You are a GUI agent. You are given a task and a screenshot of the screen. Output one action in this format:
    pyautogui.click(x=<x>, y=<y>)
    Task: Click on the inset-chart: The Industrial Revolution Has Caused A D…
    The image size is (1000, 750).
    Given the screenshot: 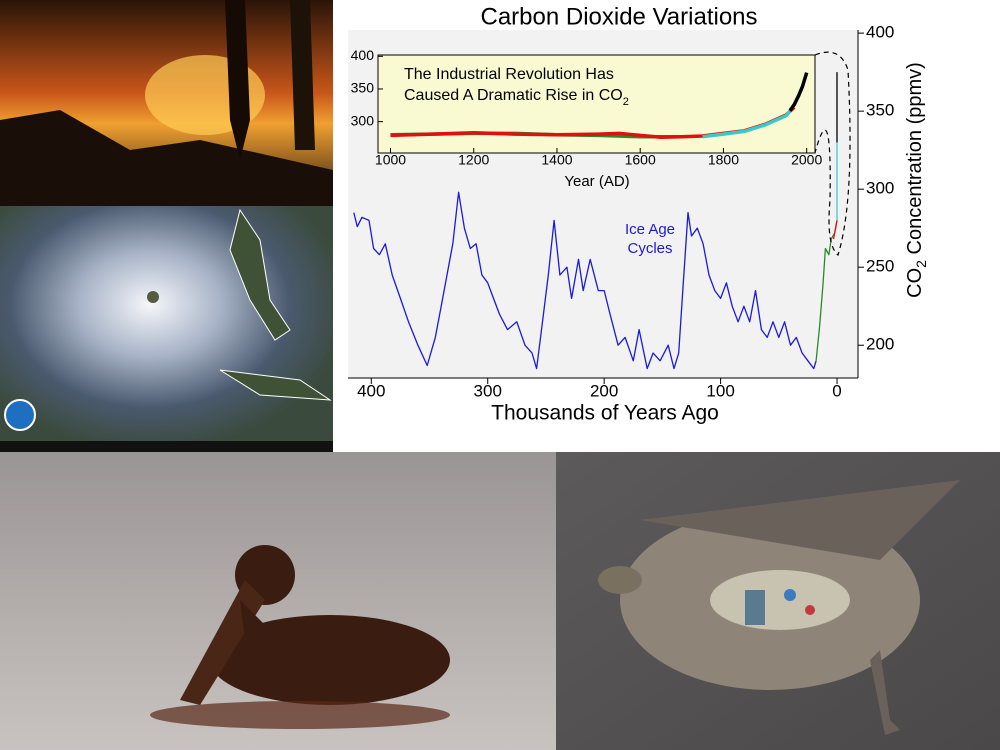 What is the action you would take?
    pyautogui.click(x=601, y=152)
    